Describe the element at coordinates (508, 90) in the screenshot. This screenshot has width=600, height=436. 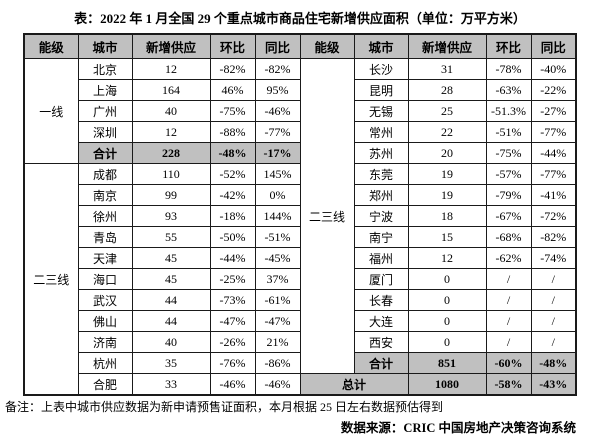
I see `value-cell: -63%` at that location.